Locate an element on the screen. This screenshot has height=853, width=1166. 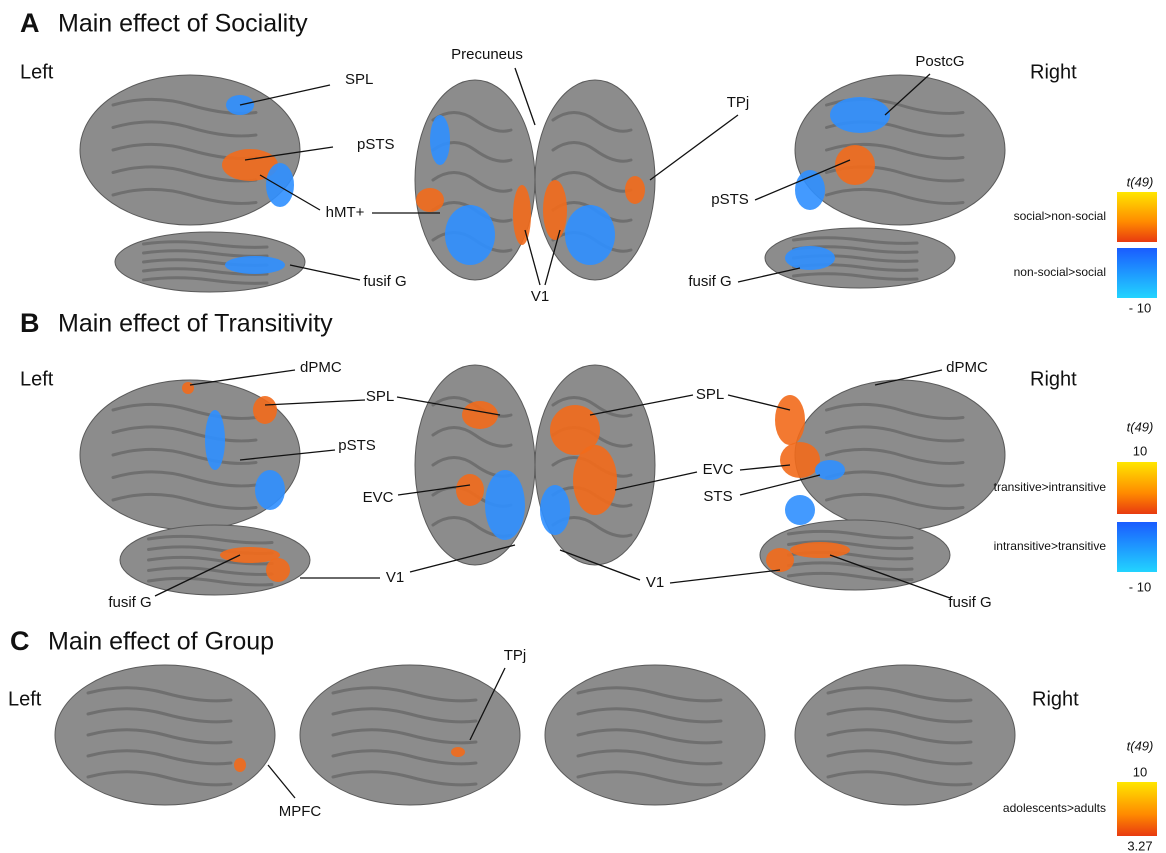
panel-letter: A is located at coordinates (30, 23).